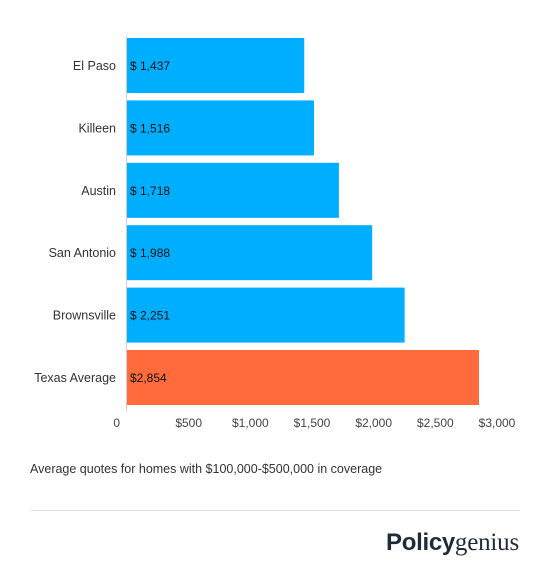 This screenshot has height=576, width=550. I want to click on category-label-texas-average: Texas Average, so click(75, 378).